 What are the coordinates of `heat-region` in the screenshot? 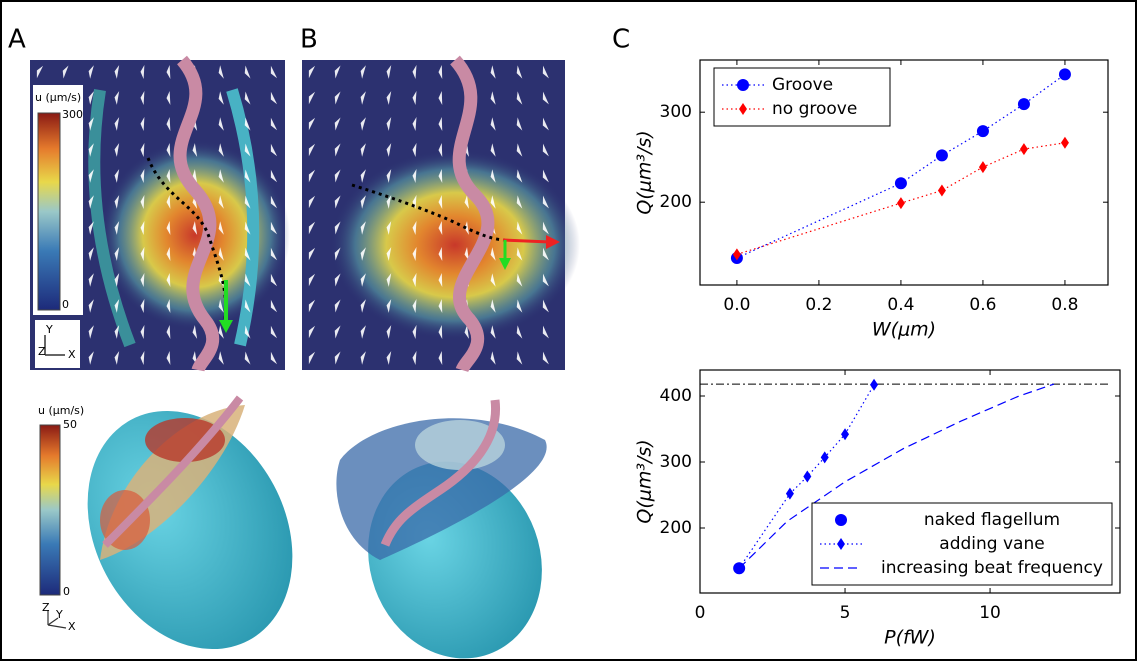 It's located at (195, 235).